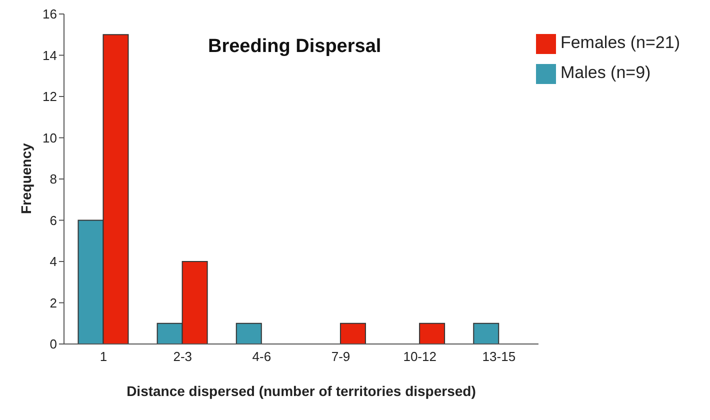 This screenshot has width=710, height=420. Describe the element at coordinates (499, 356) in the screenshot. I see `x-tick-label: 13-15` at that location.